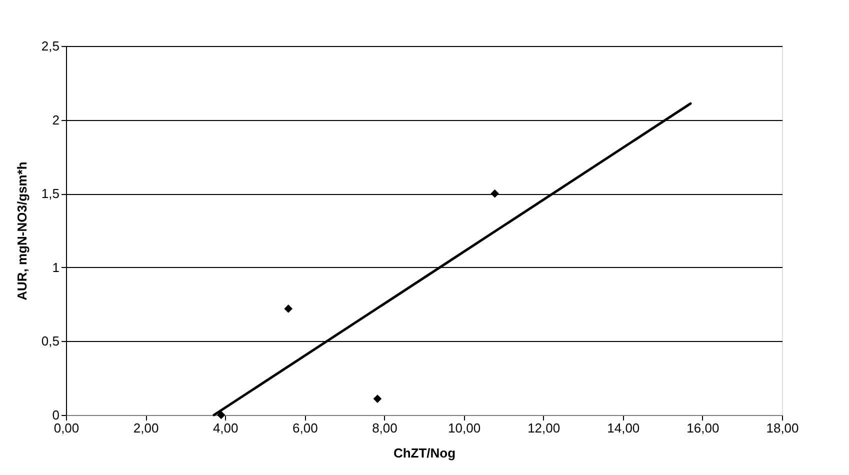  I want to click on x-axis-title: ChZT/Nog, so click(424, 453).